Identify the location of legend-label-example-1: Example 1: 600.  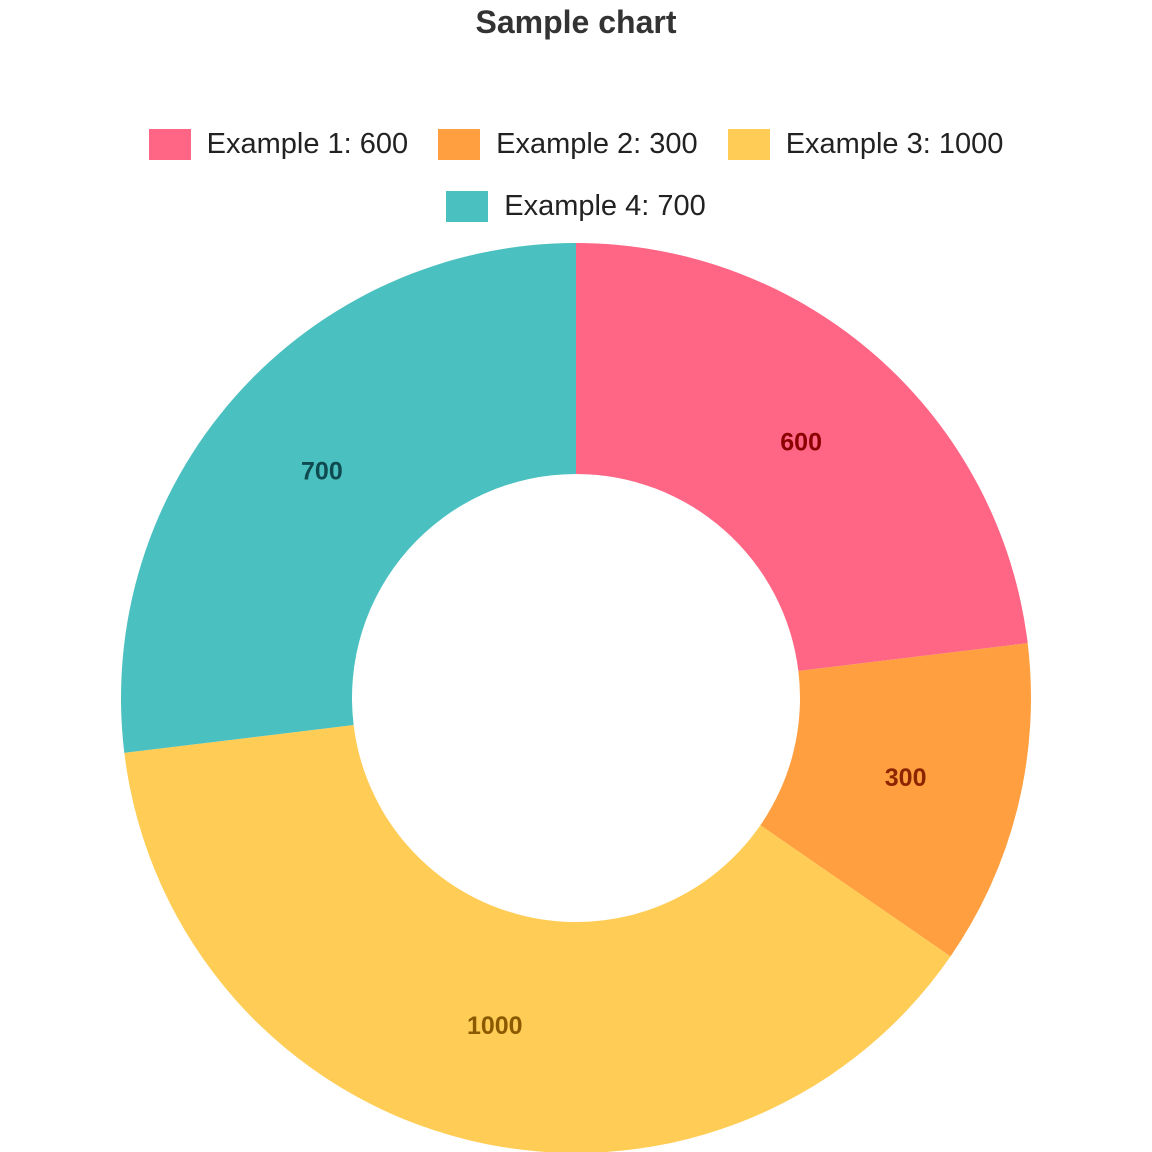
(307, 143).